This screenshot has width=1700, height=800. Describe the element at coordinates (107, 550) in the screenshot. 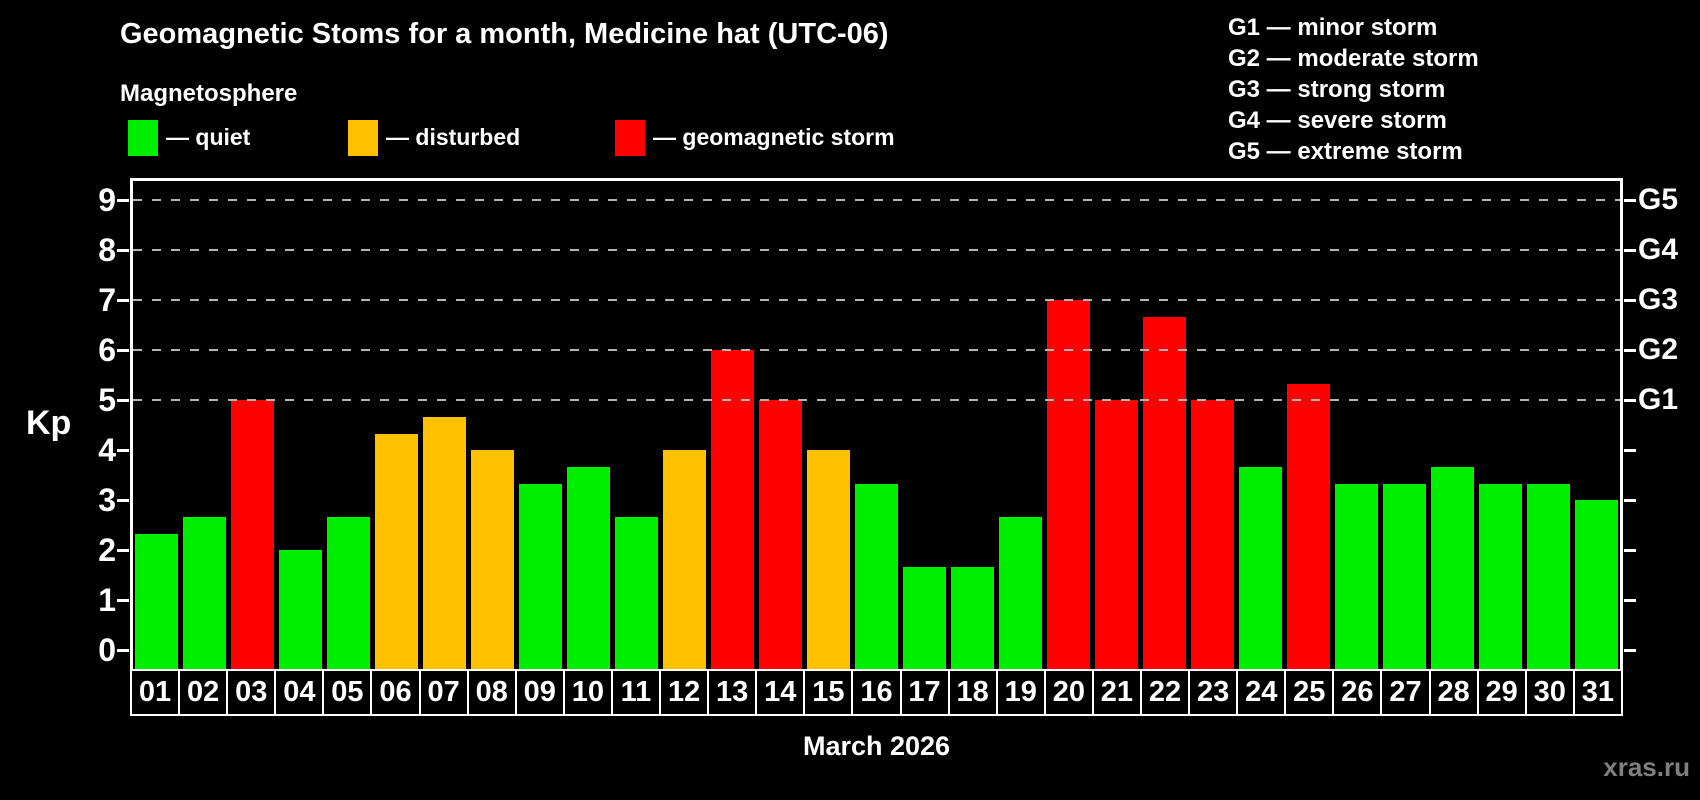

I see `y-axis-tick-label-2: 2` at that location.